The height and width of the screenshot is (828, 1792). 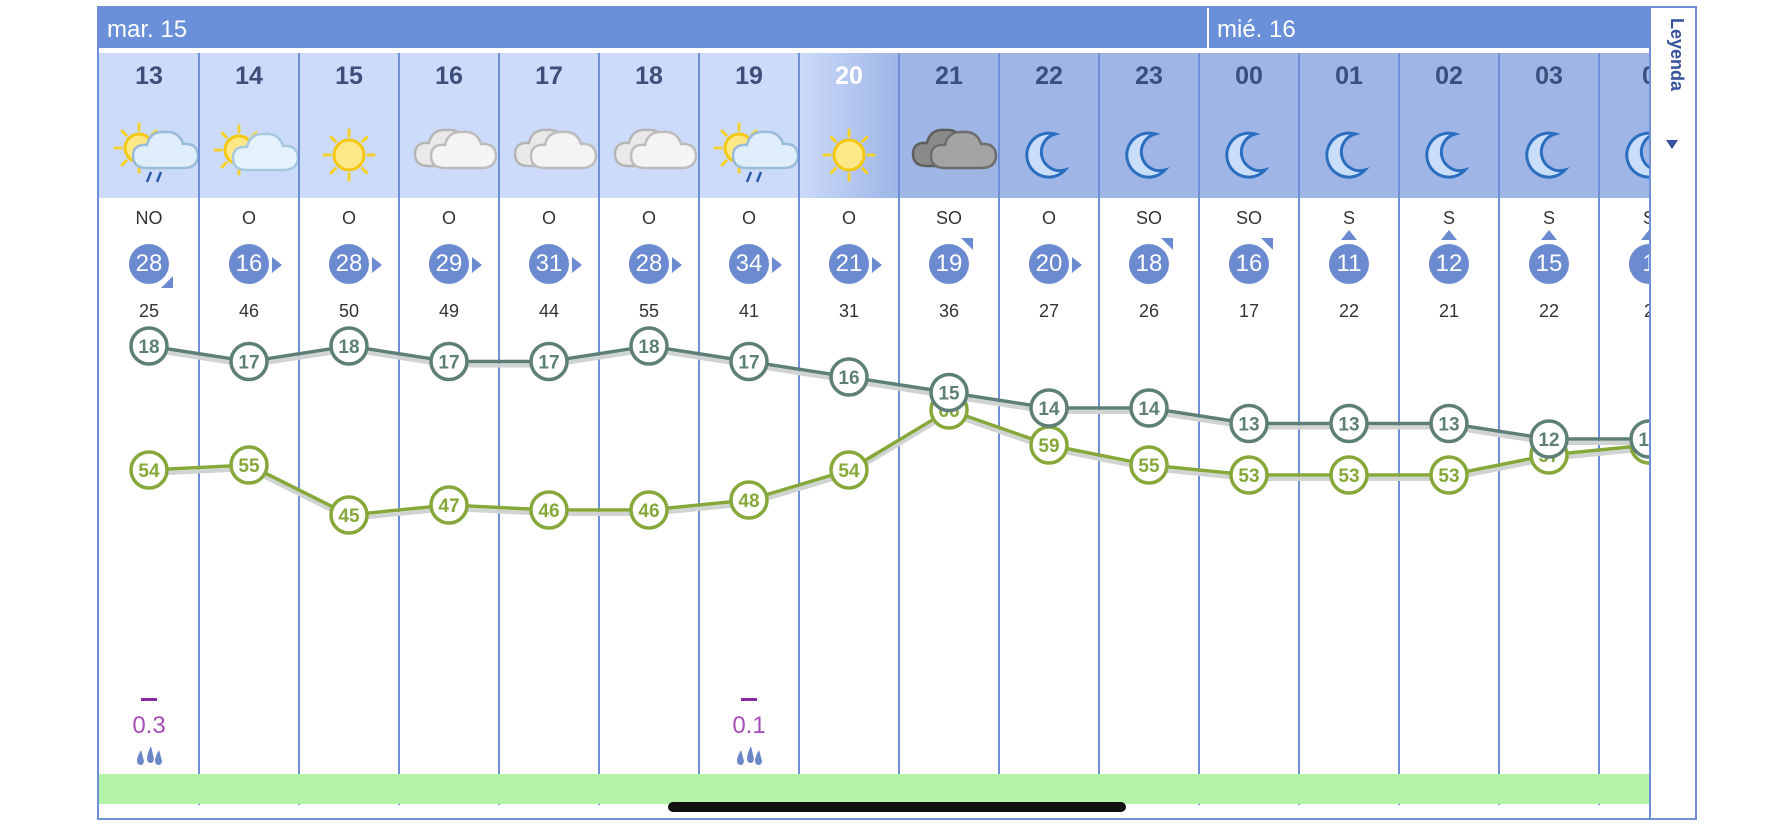 I want to click on sun-icon, so click(x=349, y=155).